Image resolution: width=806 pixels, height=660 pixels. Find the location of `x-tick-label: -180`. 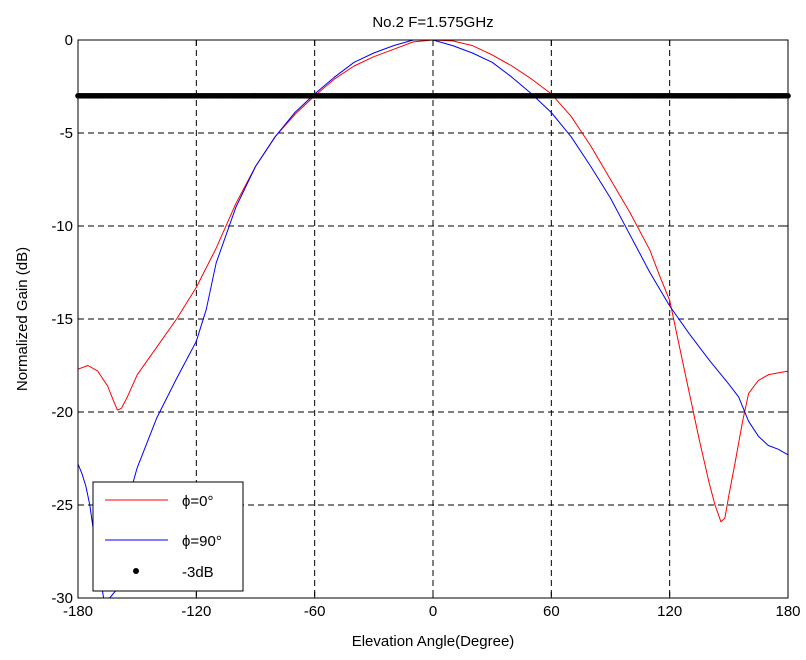

x-tick-label: -180 is located at coordinates (78, 611).